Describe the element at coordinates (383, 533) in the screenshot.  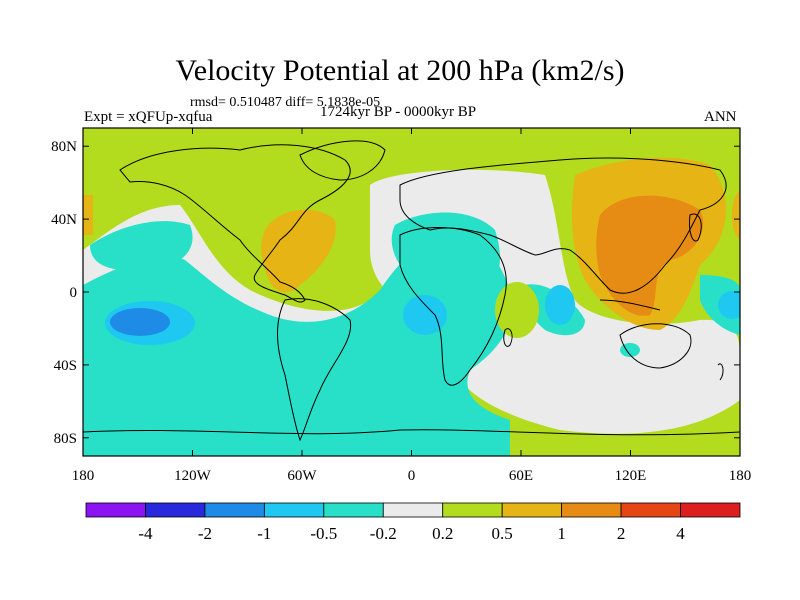
I see `colorbar-label: -0.2` at that location.